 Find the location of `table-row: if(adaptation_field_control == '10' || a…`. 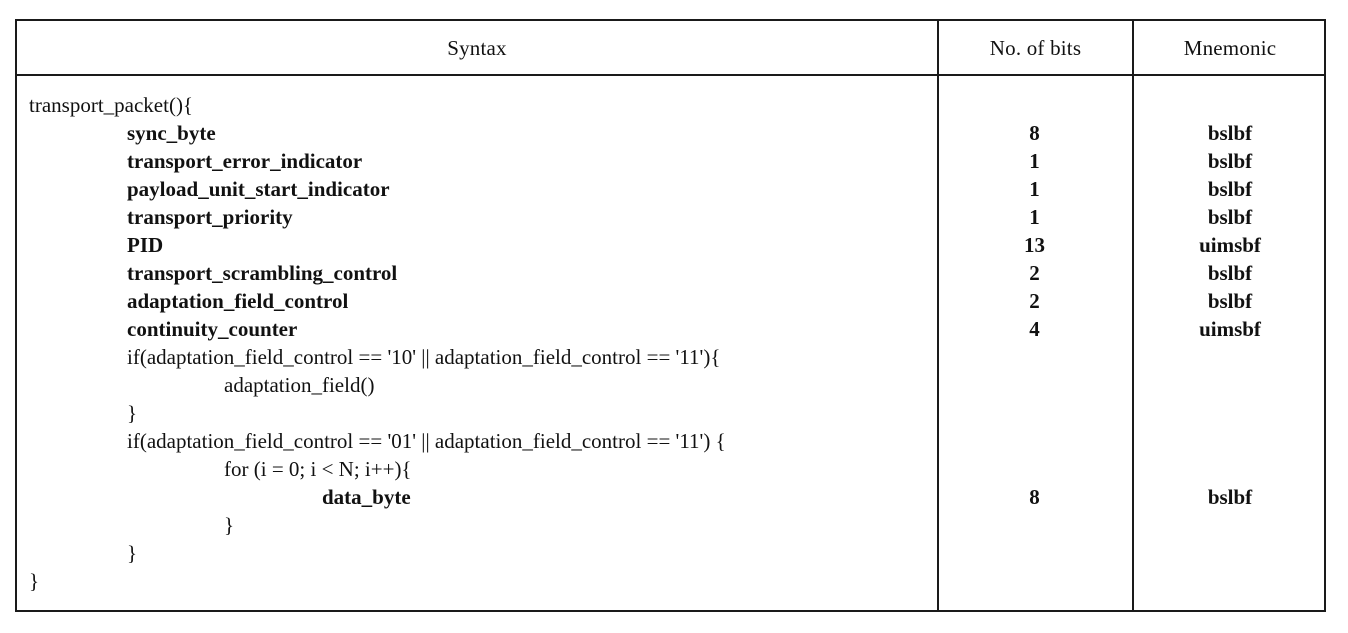

table-row: if(adaptation_field_control == '10' || a… is located at coordinates (670, 357).